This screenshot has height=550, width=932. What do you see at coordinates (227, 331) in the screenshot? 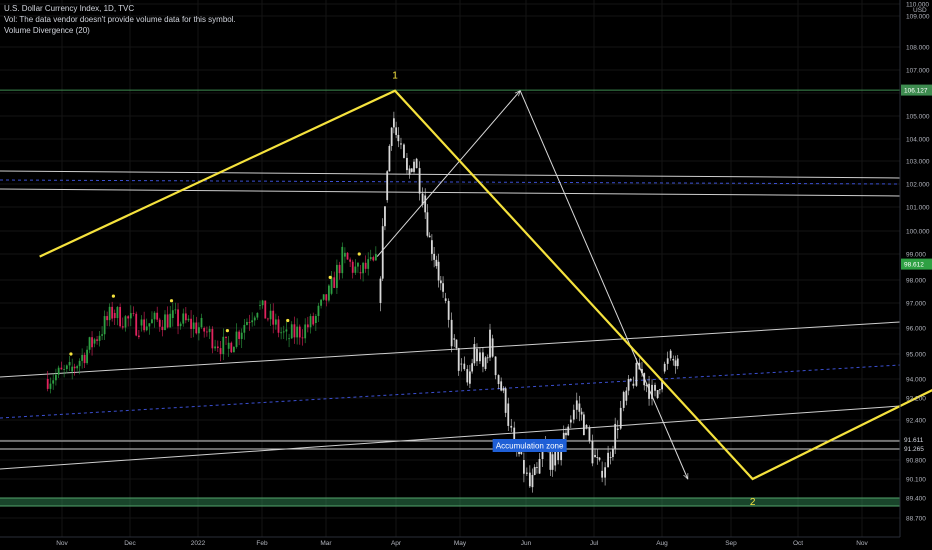
I see `signal-dot` at bounding box center [227, 331].